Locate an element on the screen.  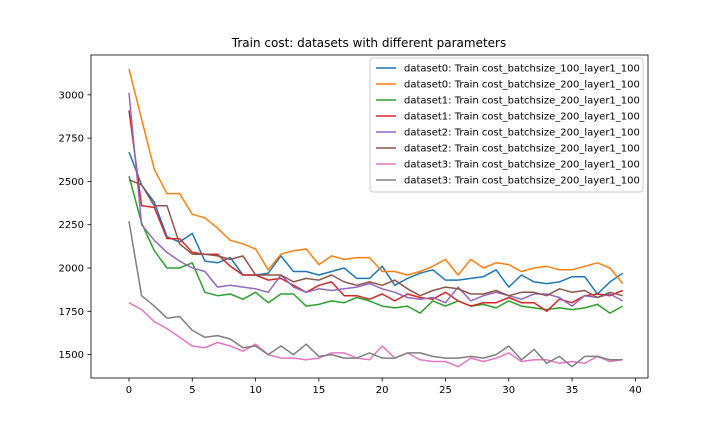
legend-box is located at coordinates (506, 125).